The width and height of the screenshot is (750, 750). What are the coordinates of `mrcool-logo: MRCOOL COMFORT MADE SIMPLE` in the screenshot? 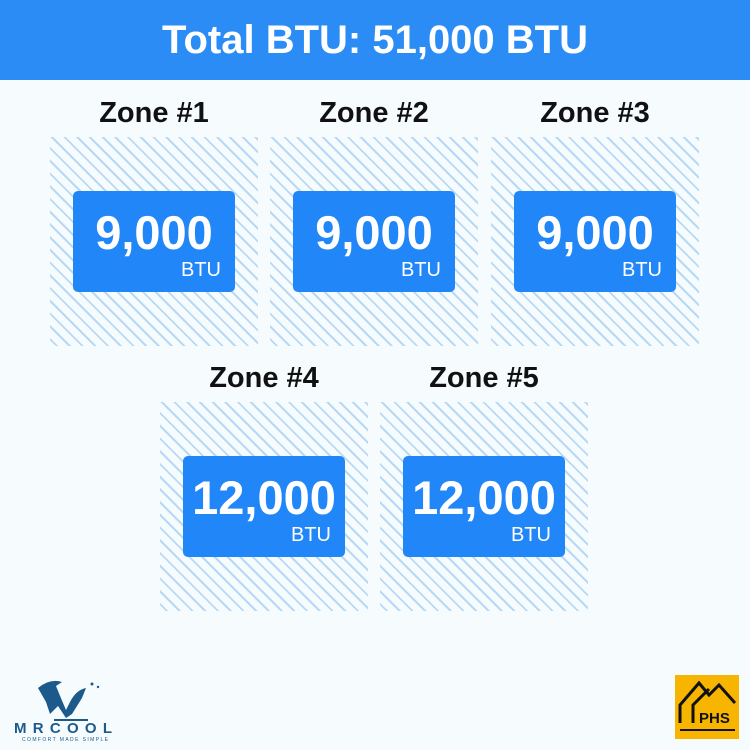 It's located at (65, 707).